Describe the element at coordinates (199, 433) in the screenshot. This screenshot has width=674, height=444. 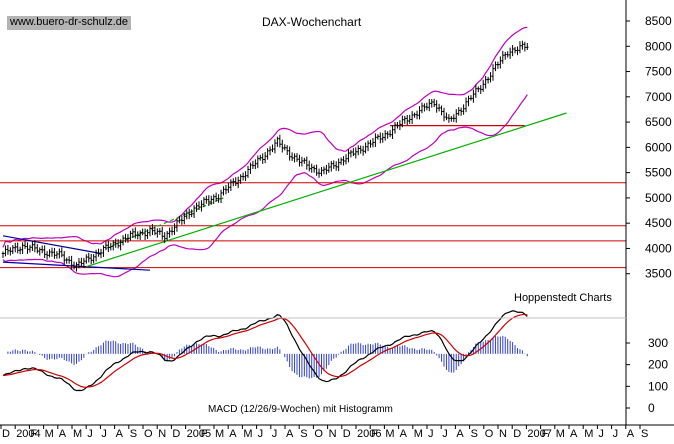
I see `x-label-13: 2005` at that location.